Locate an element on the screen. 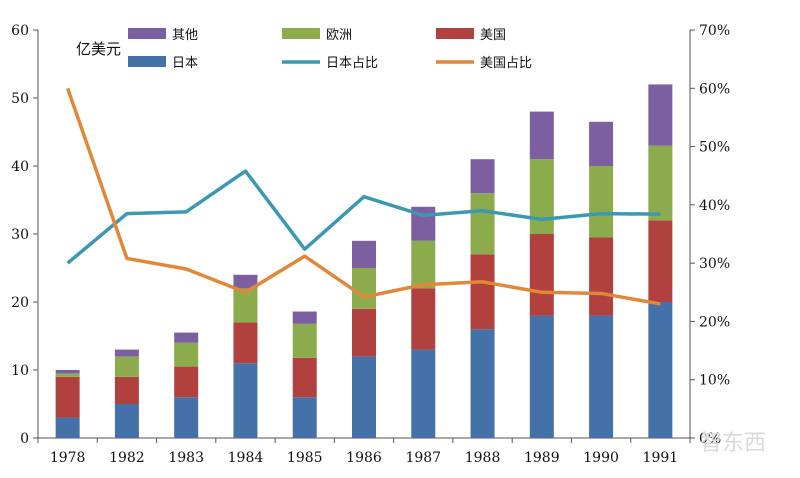 This screenshot has height=478, width=800. y-tick-label: 60 is located at coordinates (20, 31).